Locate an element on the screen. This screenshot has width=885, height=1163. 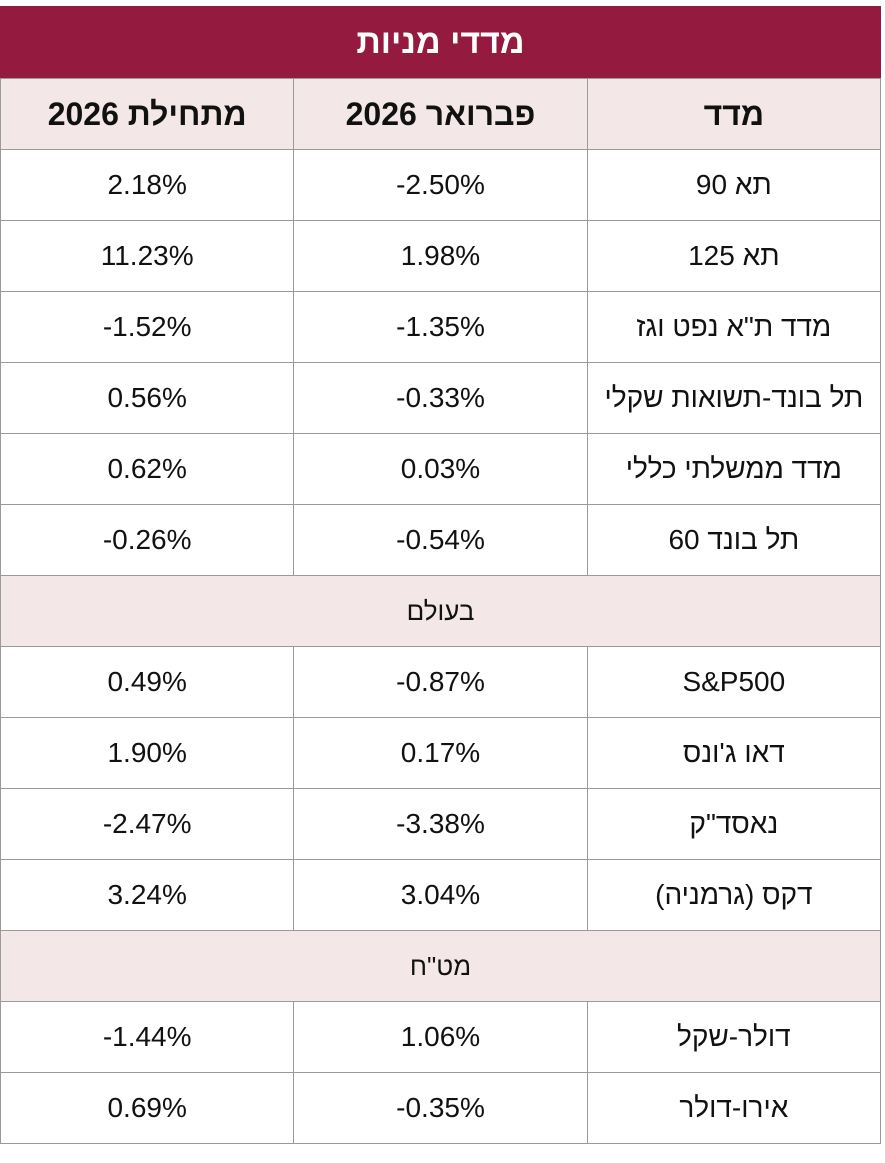
percent-change: -3.38% is located at coordinates (440, 824).